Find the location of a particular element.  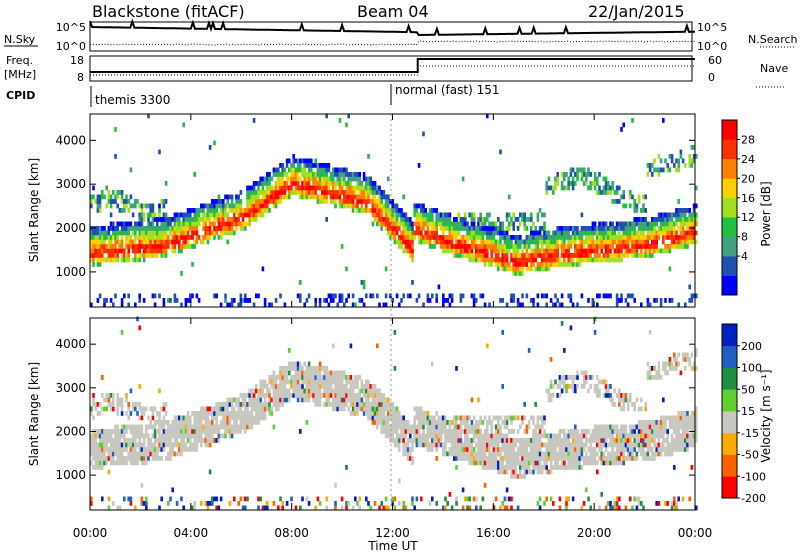

nsearch-trace is located at coordinates (392, 43).